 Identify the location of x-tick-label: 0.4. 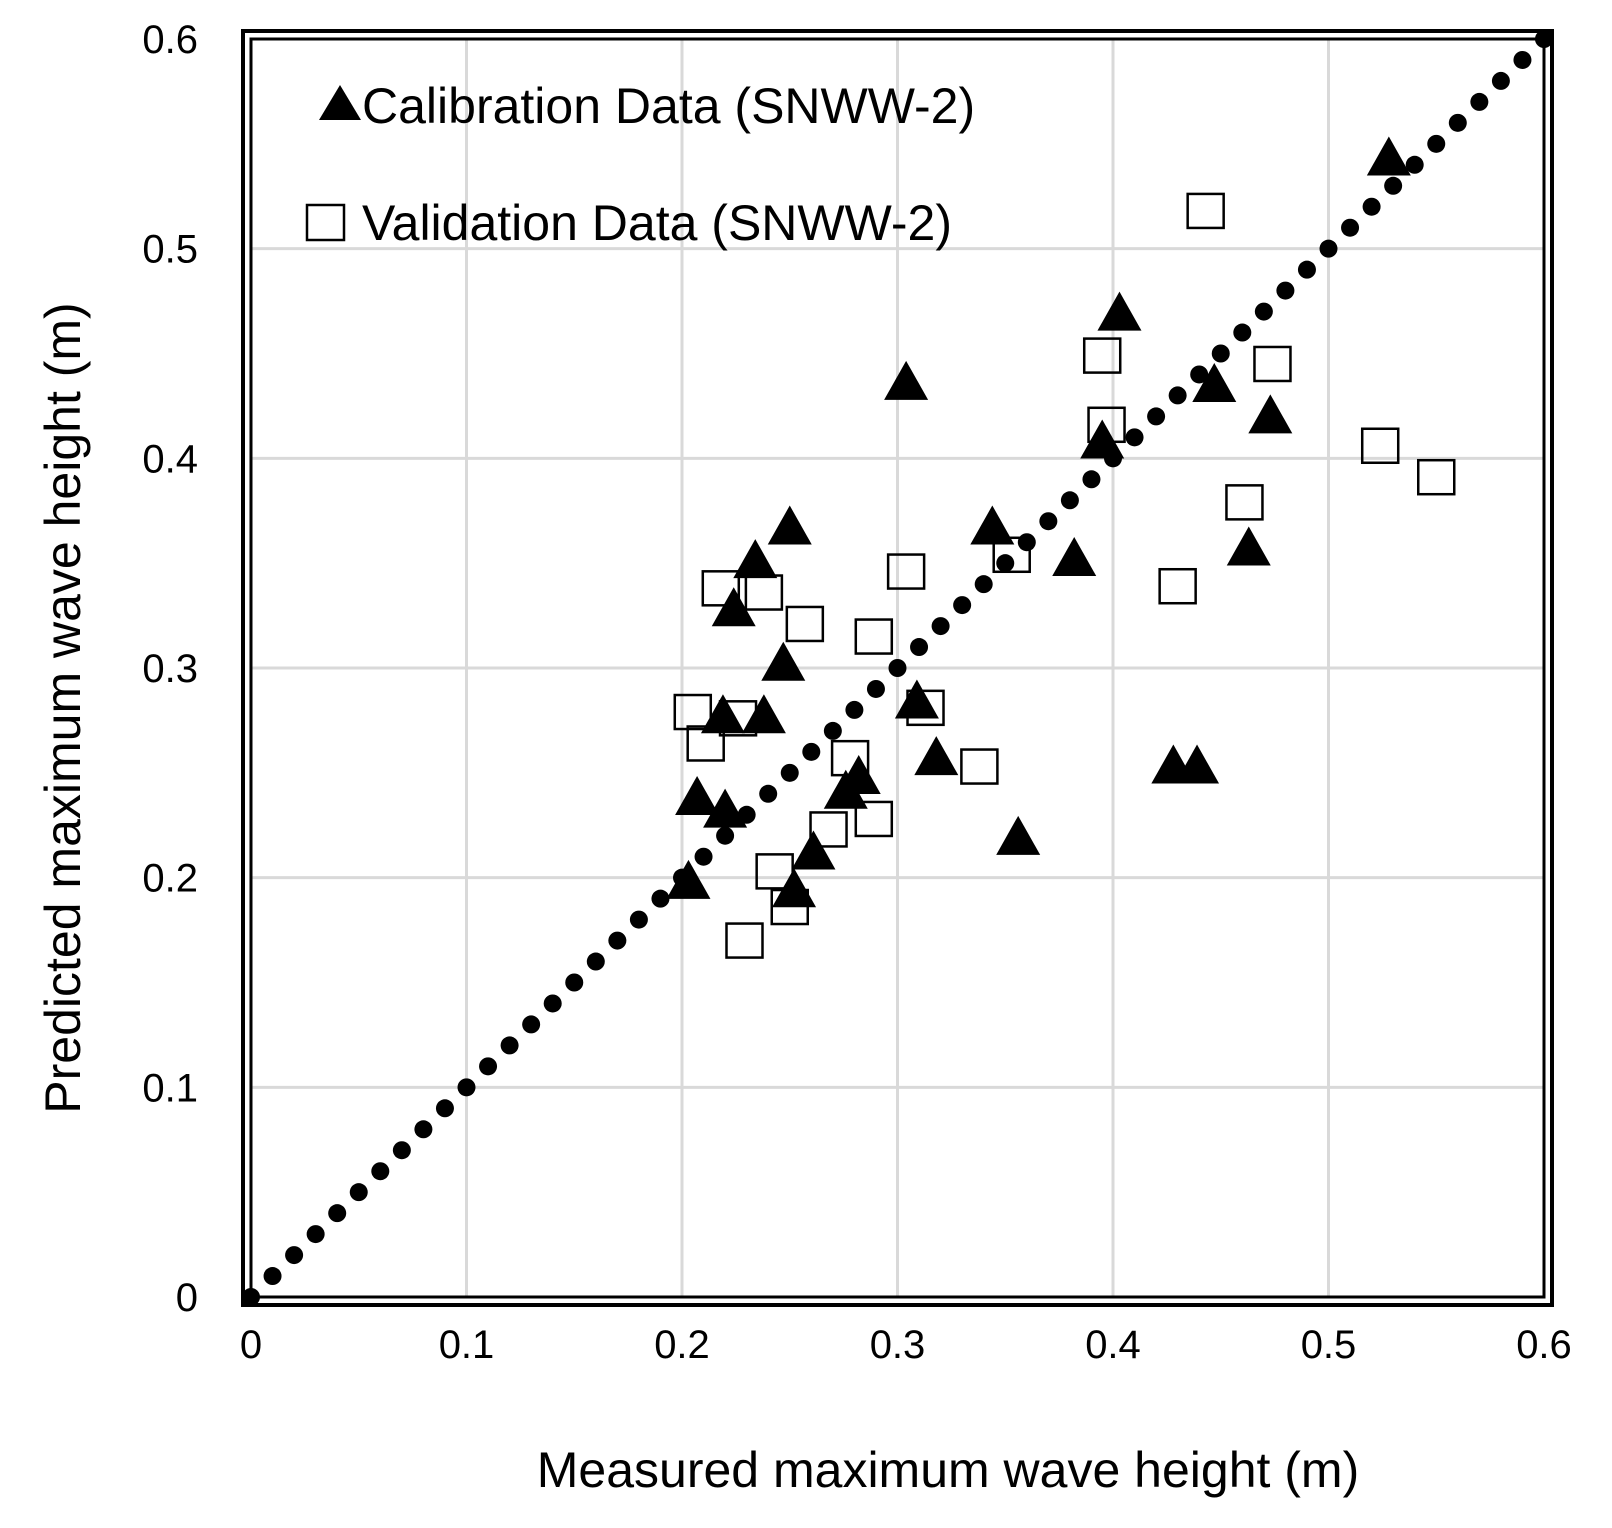
(1113, 1345).